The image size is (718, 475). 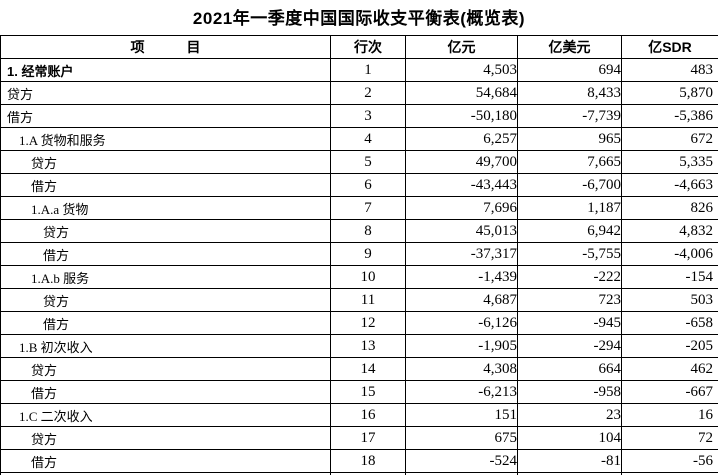 What do you see at coordinates (569, 300) in the screenshot?
I see `usd-cell: 723` at bounding box center [569, 300].